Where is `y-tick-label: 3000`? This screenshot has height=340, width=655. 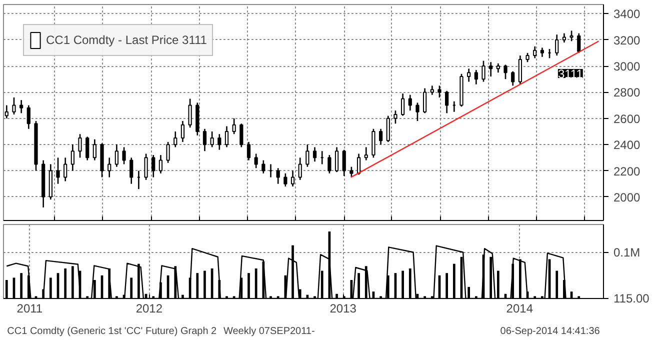
y-tick-label: 3000 is located at coordinates (627, 67).